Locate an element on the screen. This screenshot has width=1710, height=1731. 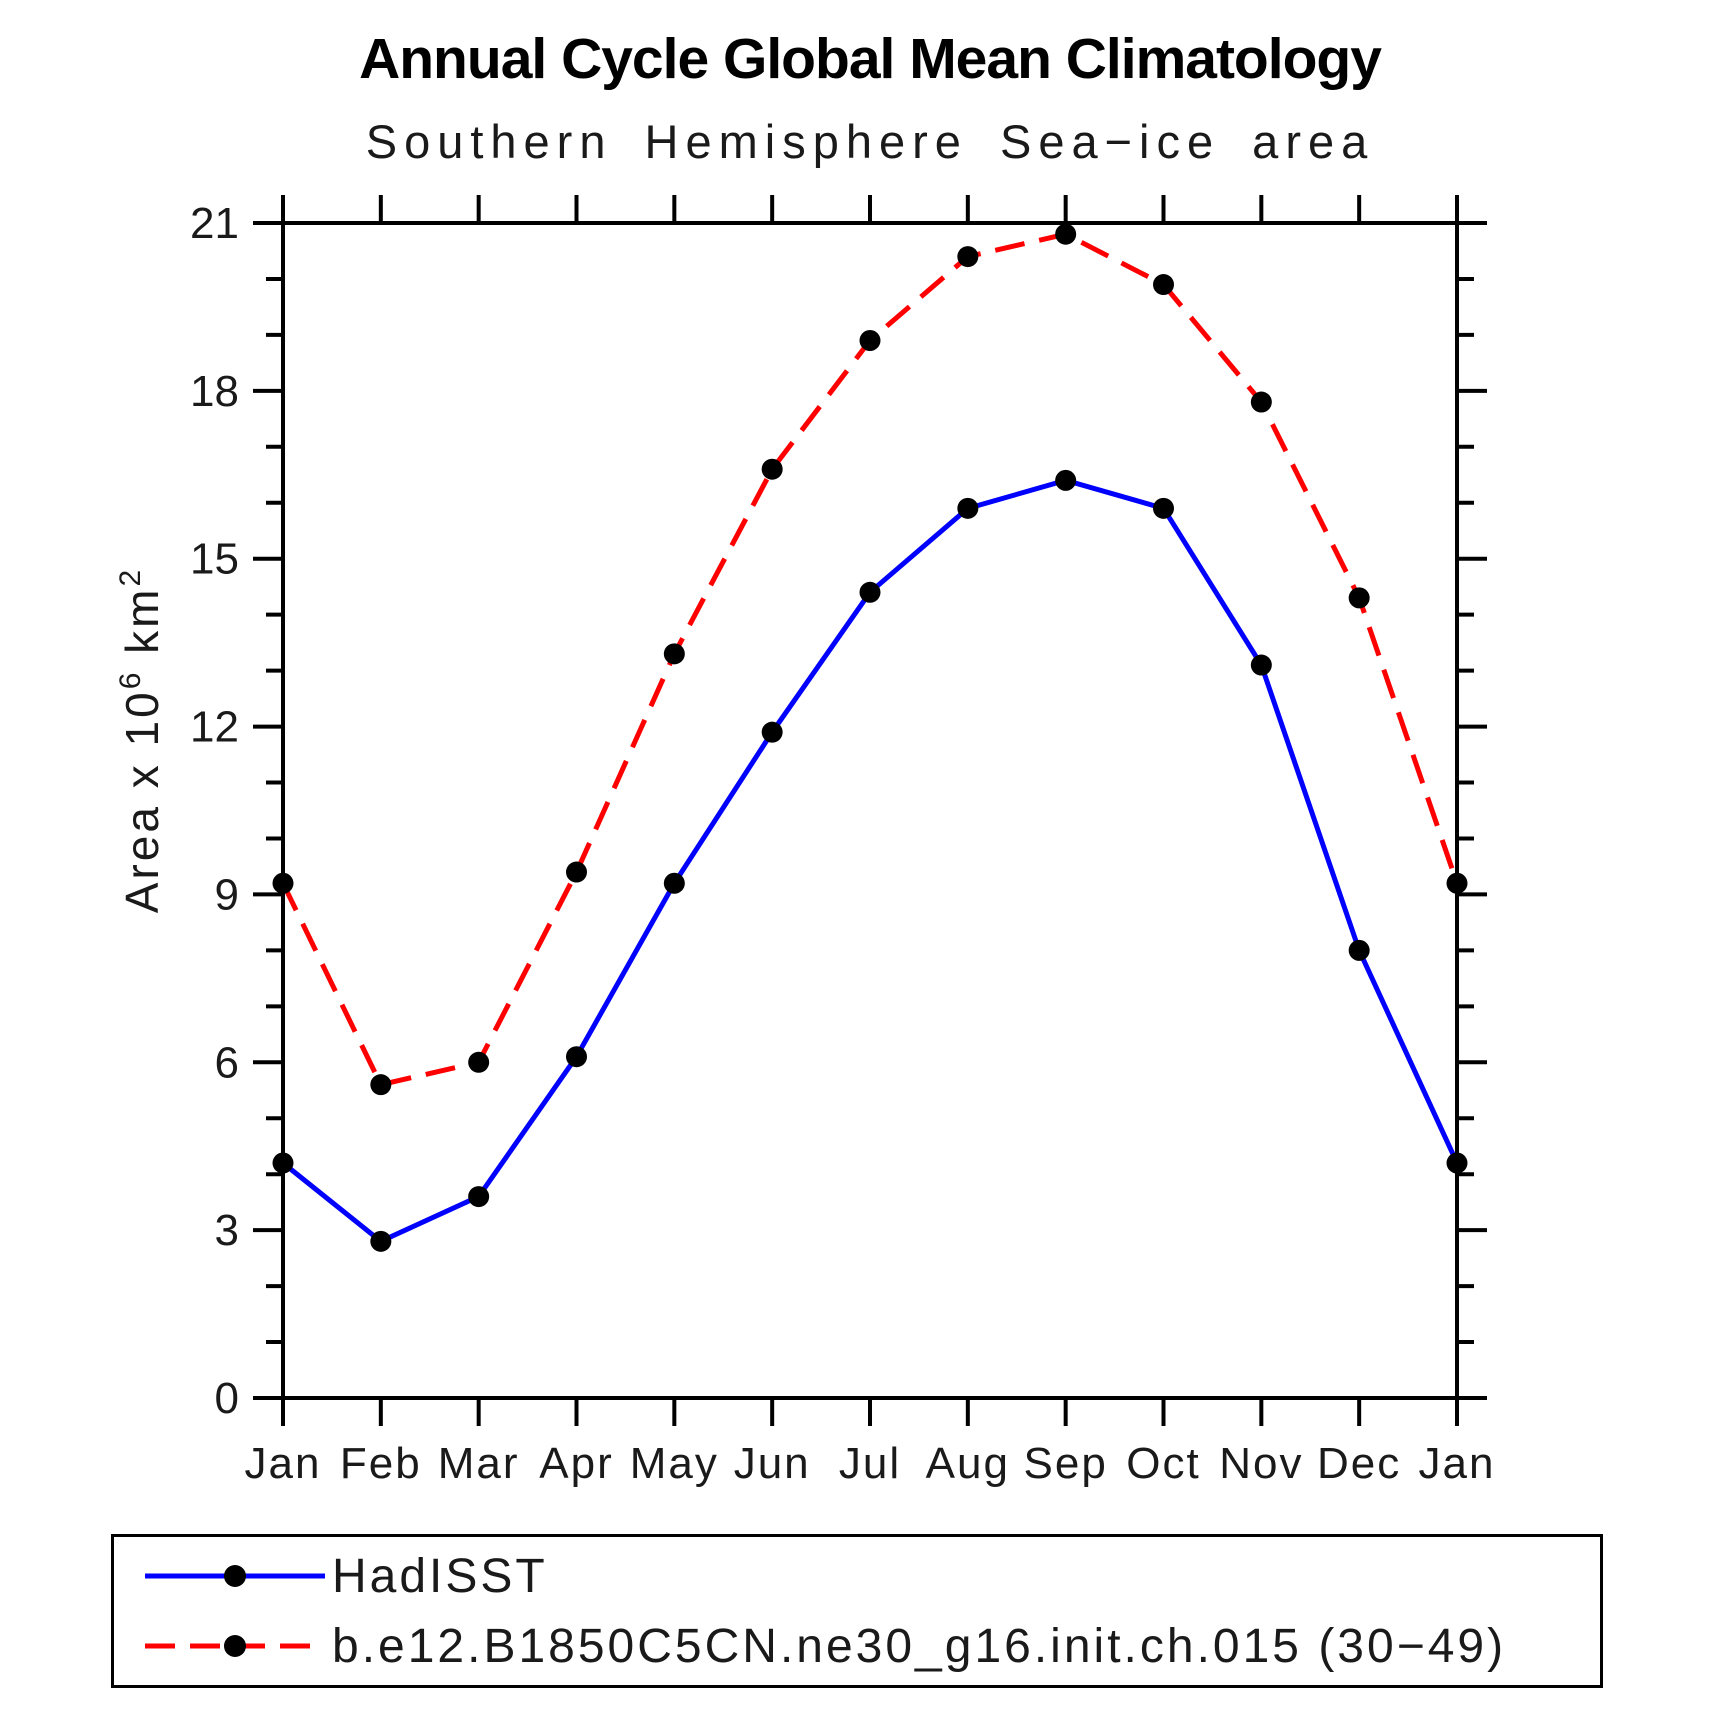
x-tick-label: May is located at coordinates (674, 1463).